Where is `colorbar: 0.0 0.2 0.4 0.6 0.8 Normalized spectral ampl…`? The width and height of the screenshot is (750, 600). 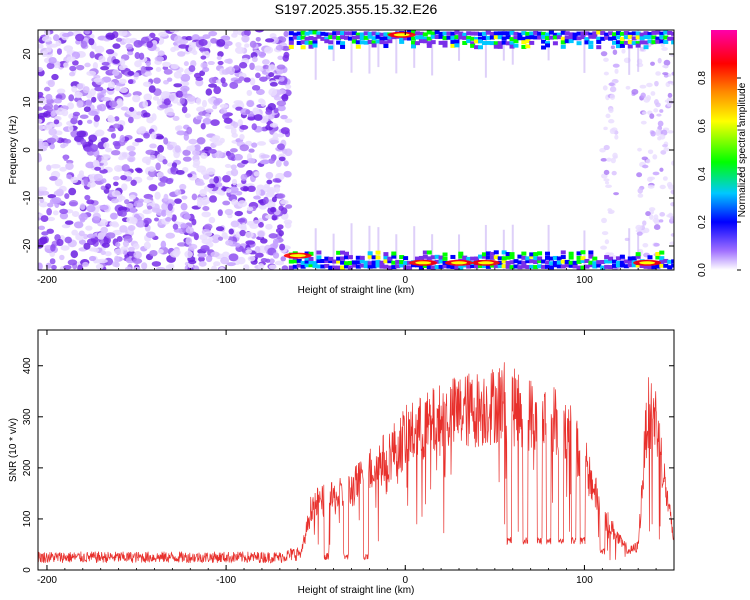 colorbar: 0.0 0.2 0.4 0.6 0.8 Normalized spectral ampl… is located at coordinates (722, 153).